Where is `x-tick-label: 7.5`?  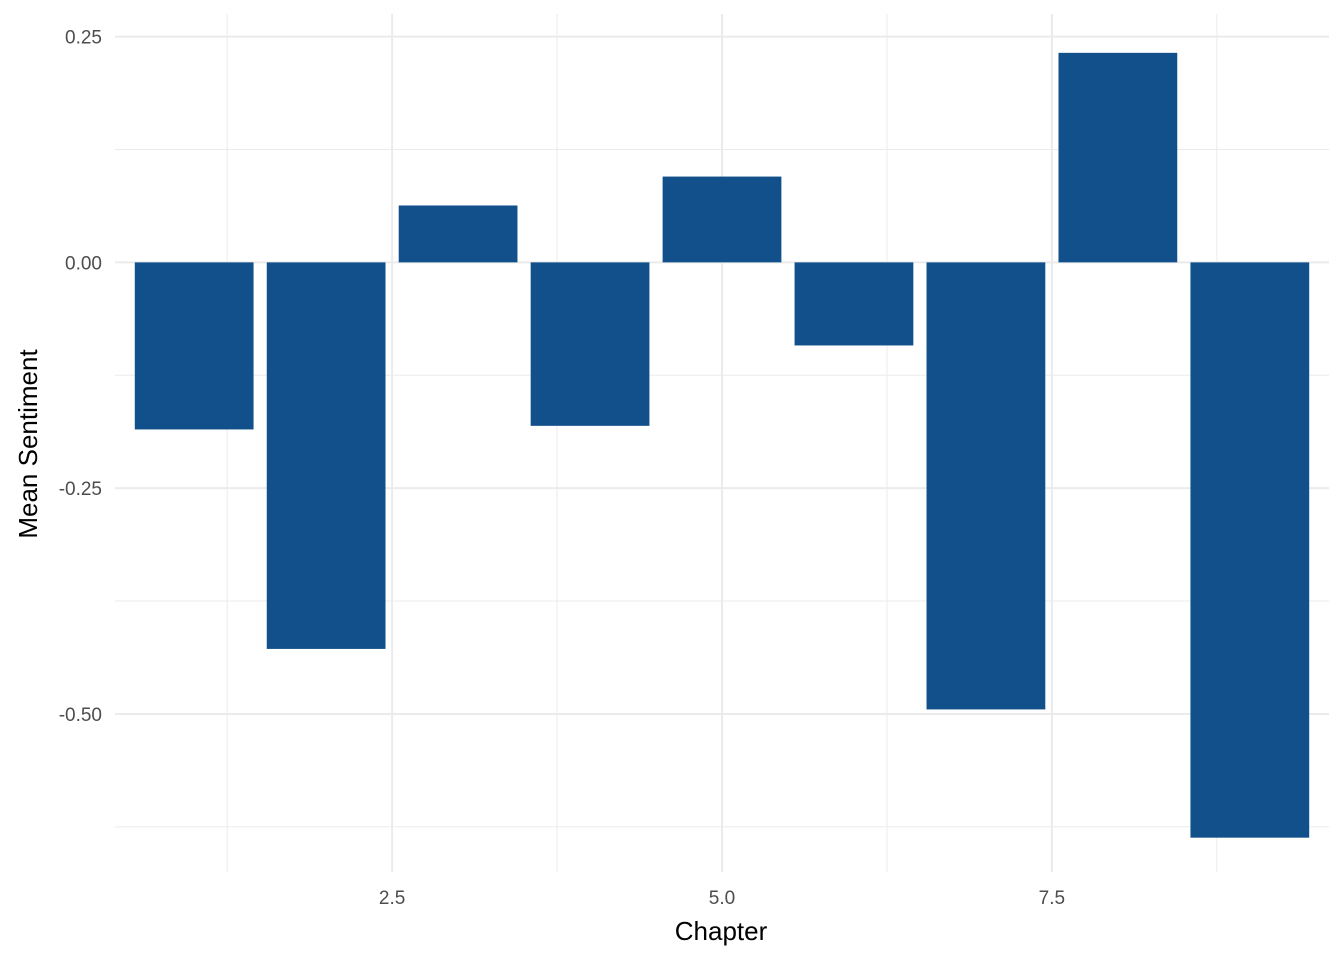
x-tick-label: 7.5 is located at coordinates (1052, 898).